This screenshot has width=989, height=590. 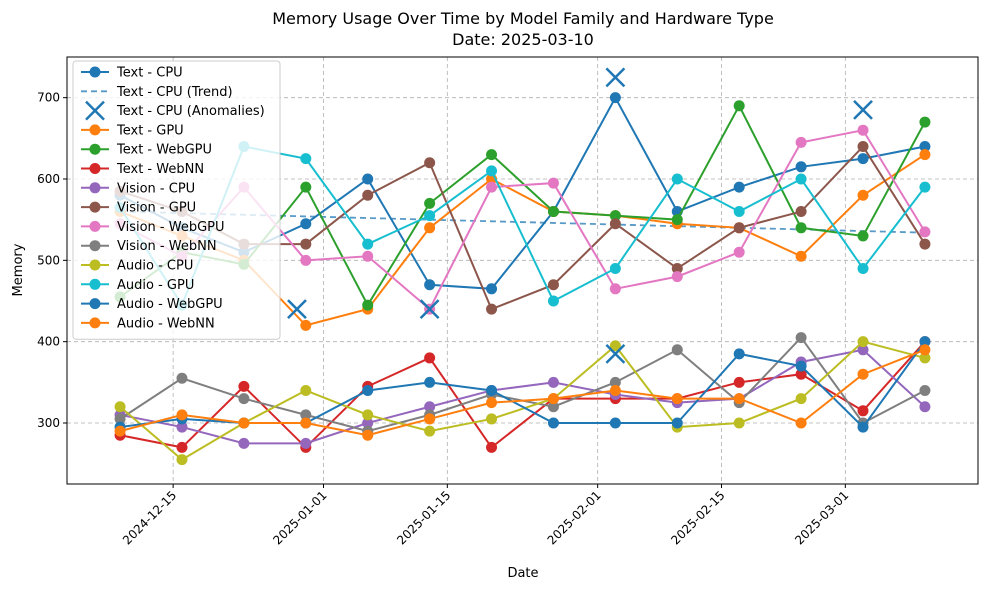 What do you see at coordinates (166, 323) in the screenshot?
I see `legend-label: Audio - WebNN` at bounding box center [166, 323].